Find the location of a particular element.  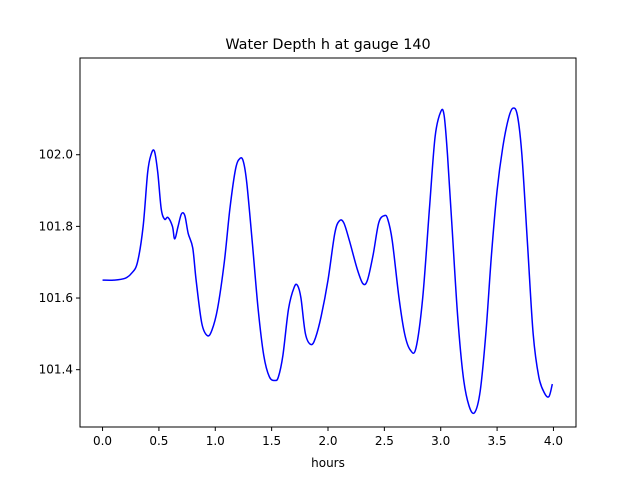

x-tick-label: 2.5 is located at coordinates (384, 441).